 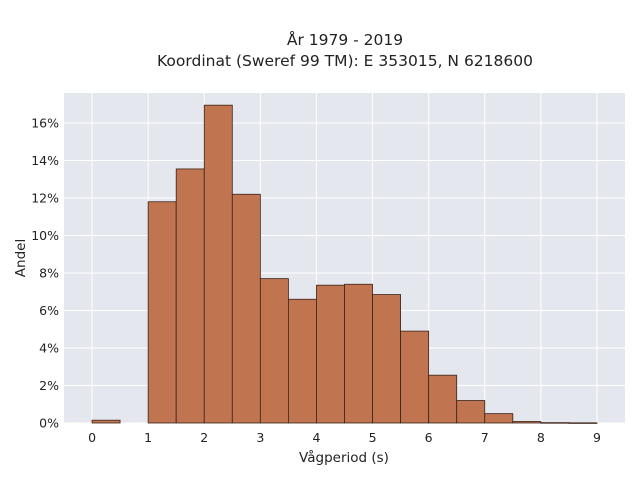 What do you see at coordinates (260, 437) in the screenshot?
I see `x-tick-label: 3` at bounding box center [260, 437].